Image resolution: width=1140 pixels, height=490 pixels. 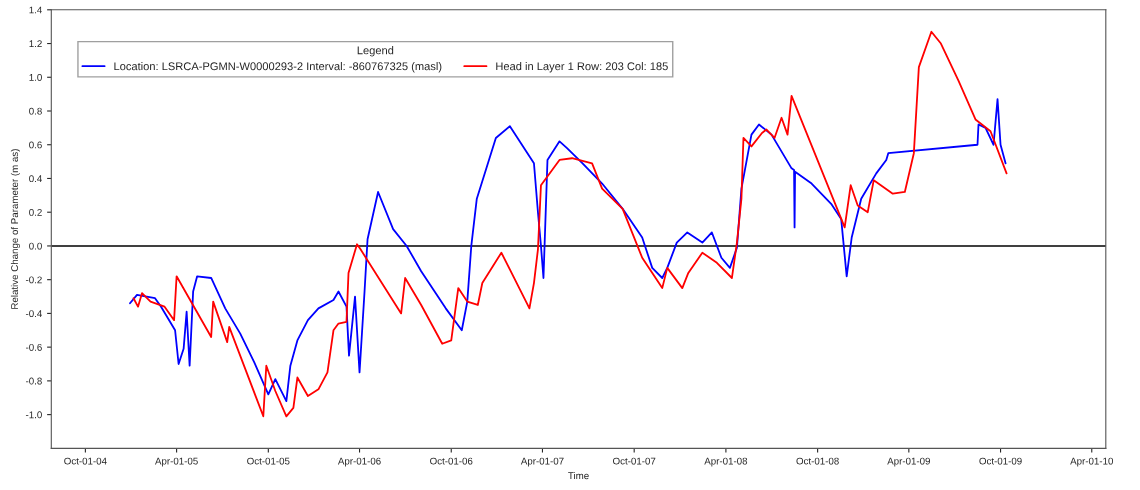 What do you see at coordinates (582, 67) in the screenshot?
I see `legend-label: Head in Layer 1 Row: 203 Col: 185` at bounding box center [582, 67].